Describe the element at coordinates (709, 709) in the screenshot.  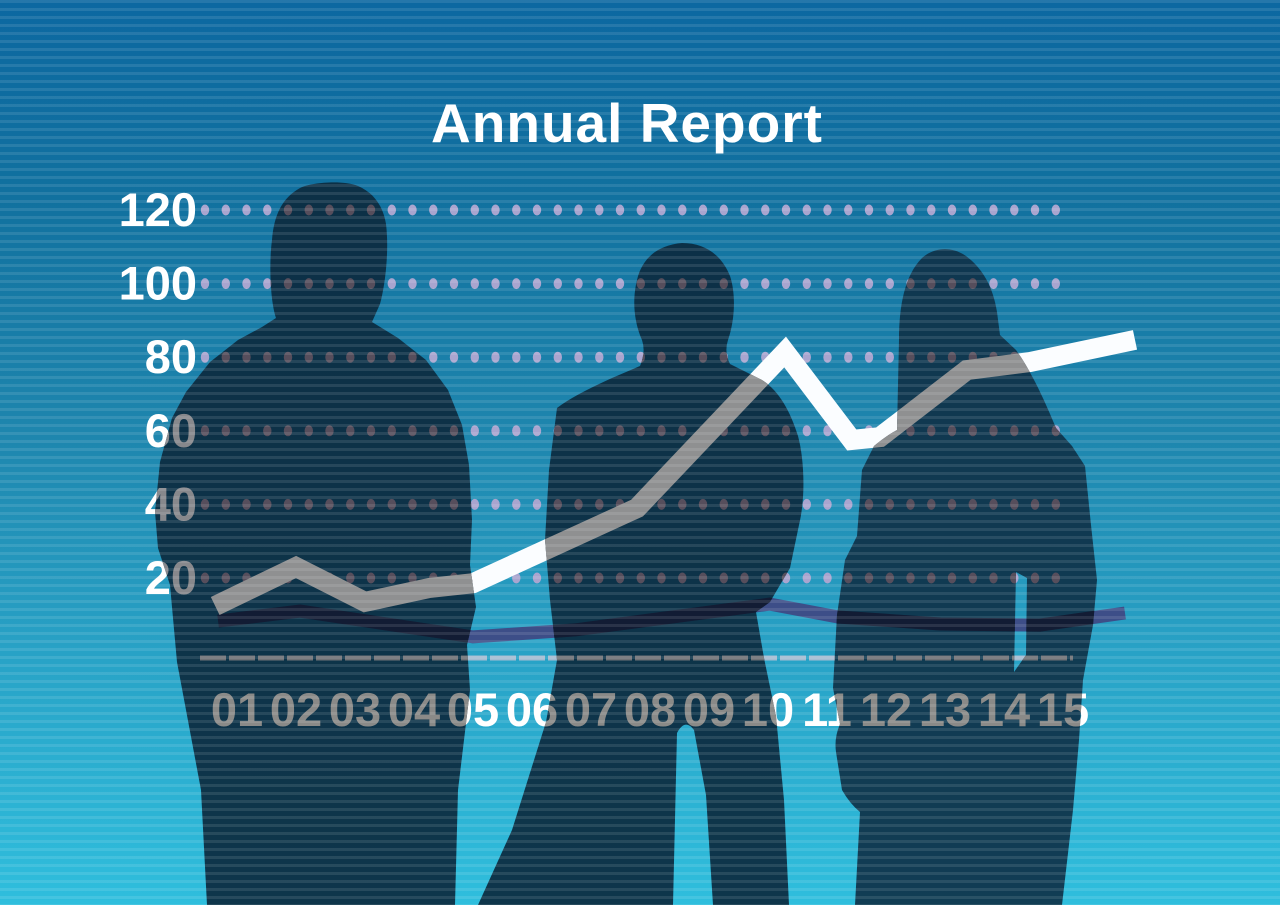
I see `x-axis-label: 09` at that location.